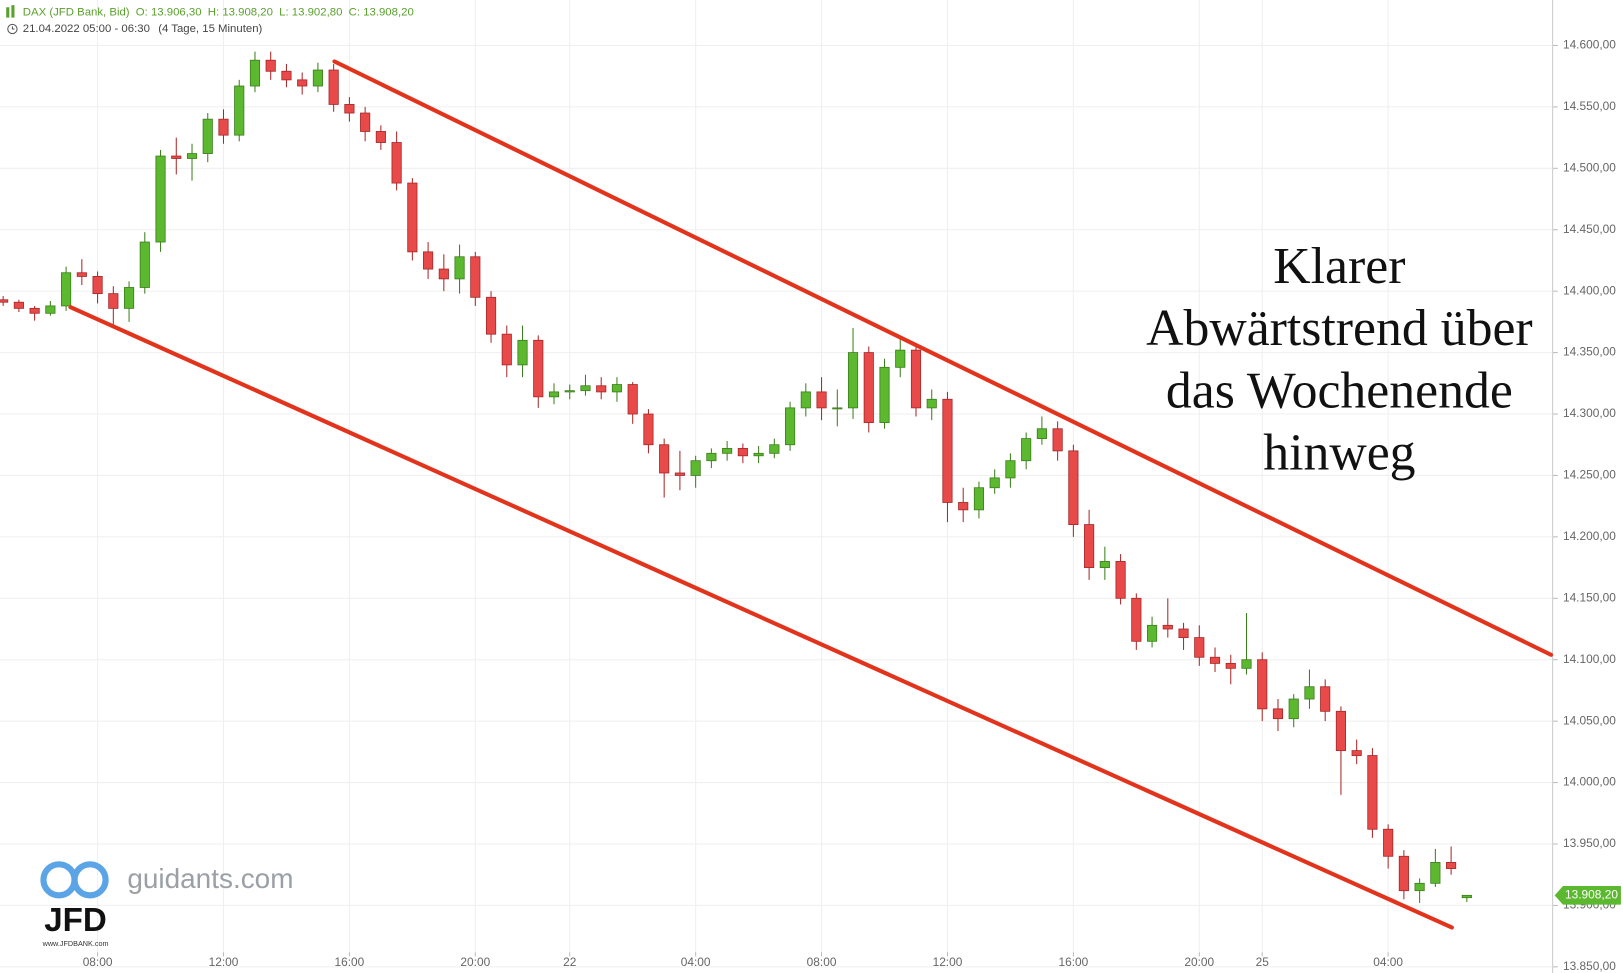  What do you see at coordinates (381, 12) in the screenshot?
I see `ohlc-close: C: 13.908,20` at bounding box center [381, 12].